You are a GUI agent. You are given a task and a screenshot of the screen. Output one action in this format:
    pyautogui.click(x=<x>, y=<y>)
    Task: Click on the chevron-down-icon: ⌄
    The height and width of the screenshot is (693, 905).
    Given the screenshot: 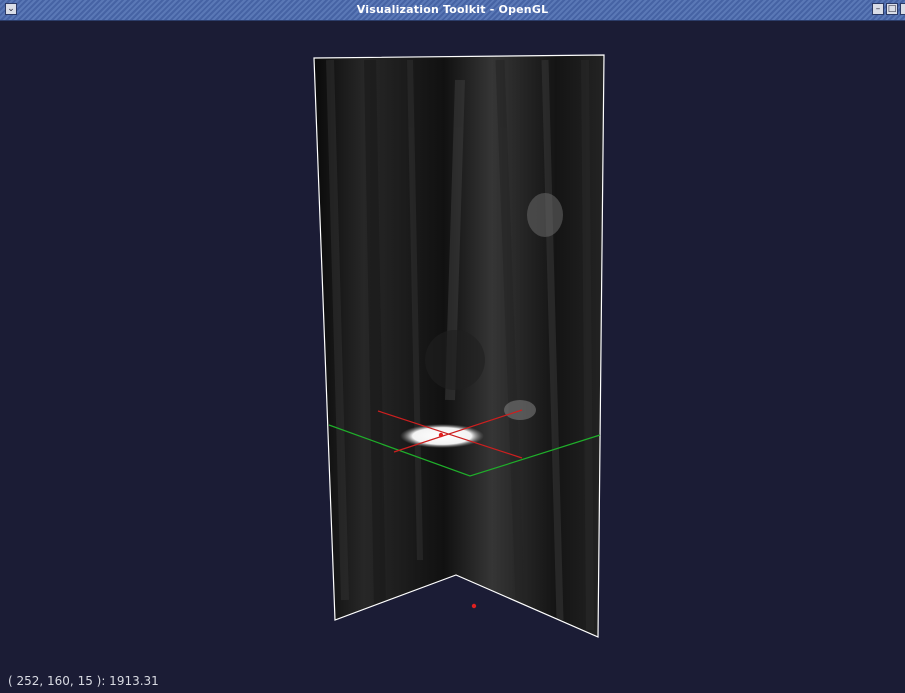 What is the action you would take?
    pyautogui.click(x=11, y=9)
    